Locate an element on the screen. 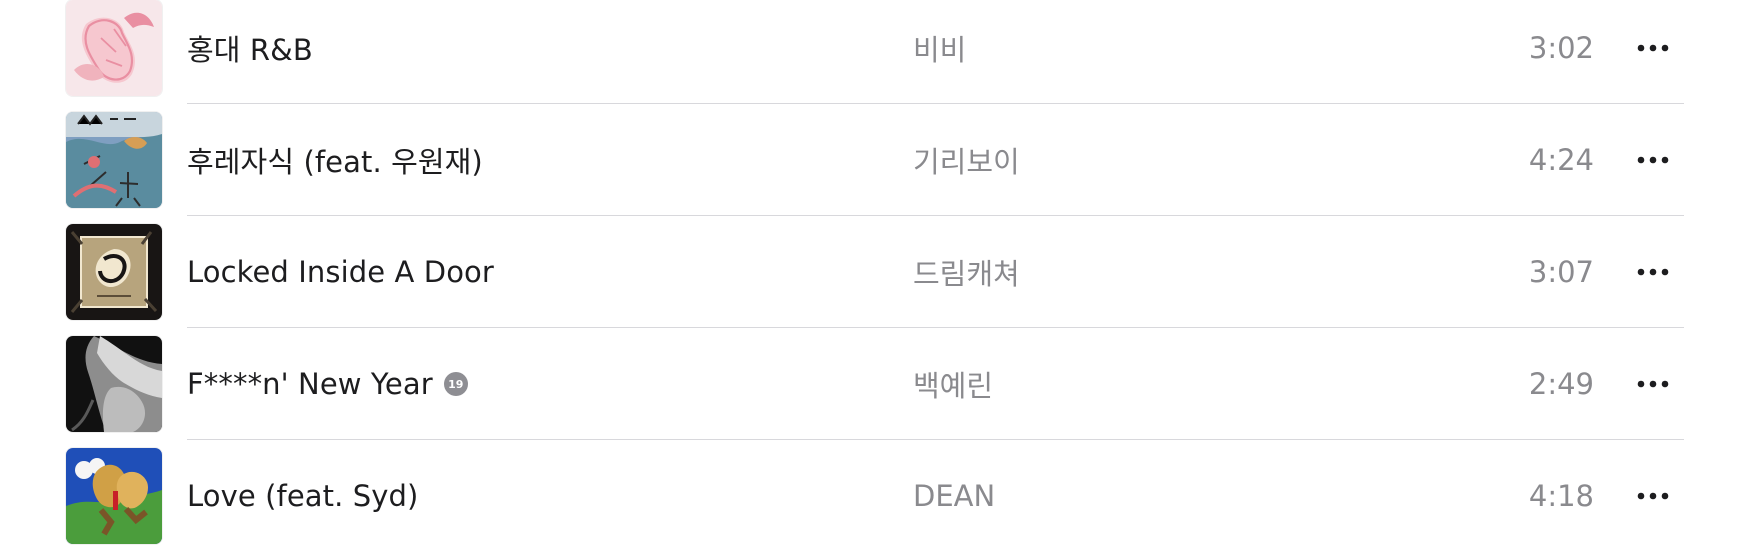 Image resolution: width=1745 pixels, height=556 pixels. track-title: 홍대 R&B is located at coordinates (250, 50).